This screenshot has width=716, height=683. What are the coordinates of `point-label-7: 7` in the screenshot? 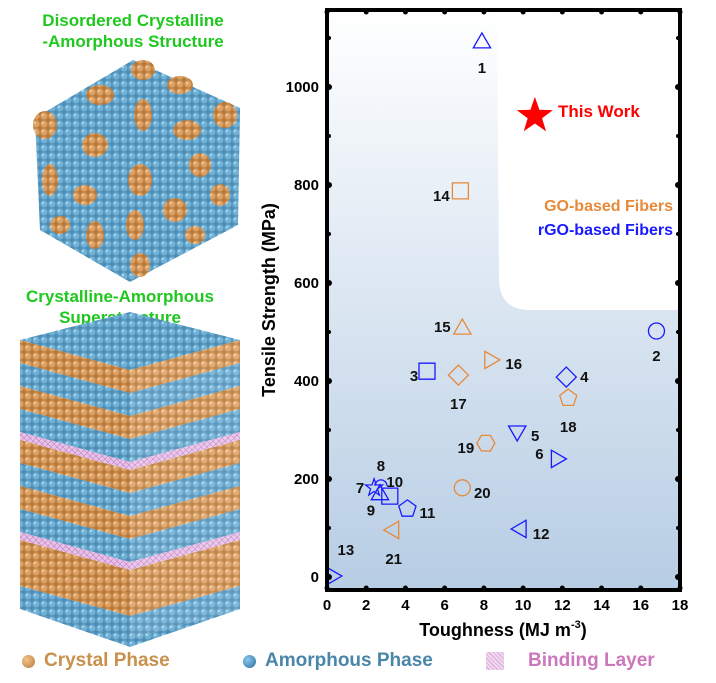 It's located at (360, 488).